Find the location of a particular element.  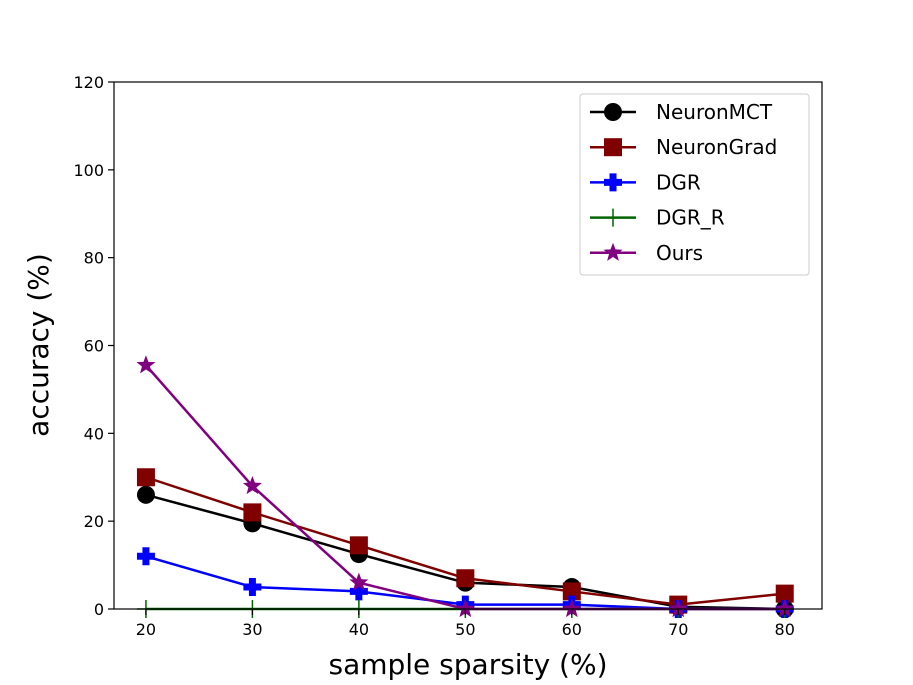

x-tick-label: 80 is located at coordinates (785, 629).